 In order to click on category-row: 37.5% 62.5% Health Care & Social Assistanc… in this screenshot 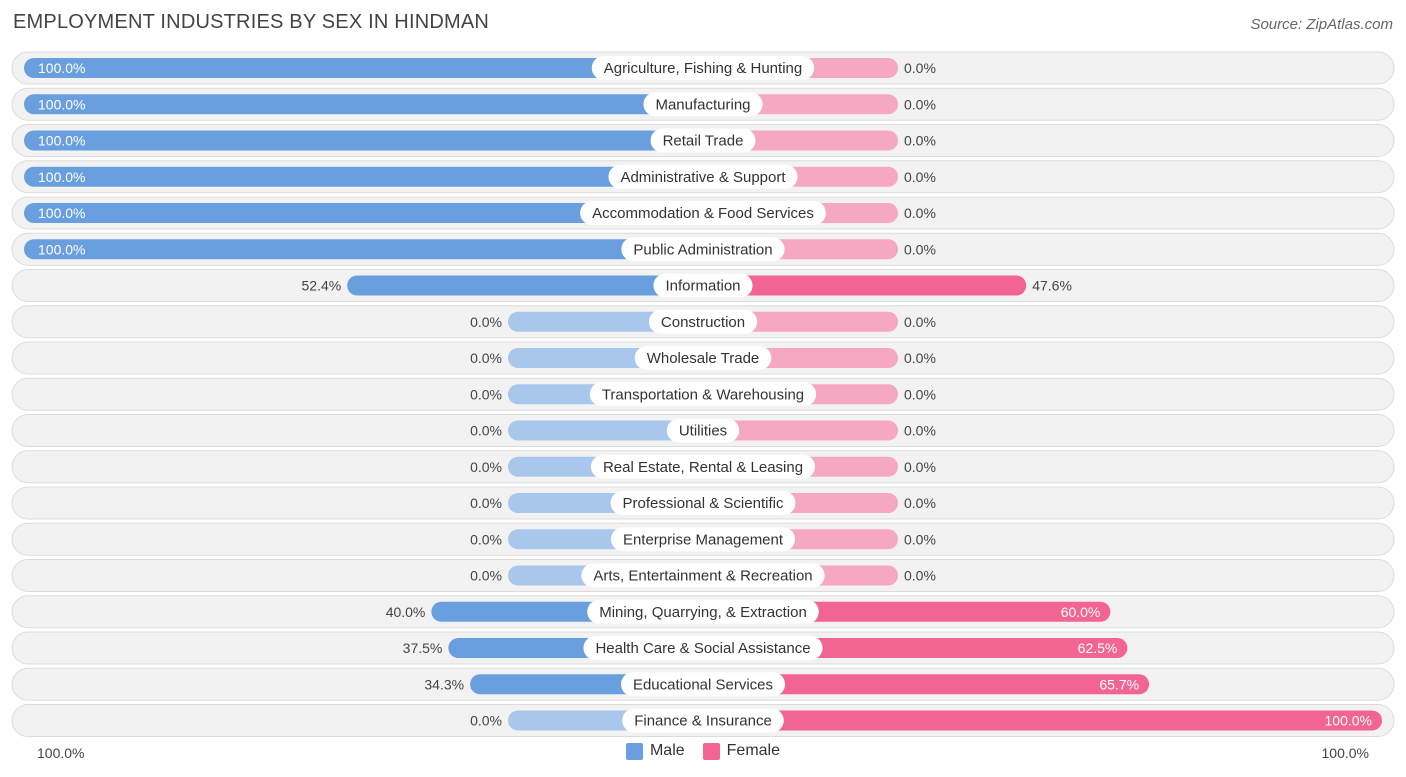, I will do `click(703, 648)`.